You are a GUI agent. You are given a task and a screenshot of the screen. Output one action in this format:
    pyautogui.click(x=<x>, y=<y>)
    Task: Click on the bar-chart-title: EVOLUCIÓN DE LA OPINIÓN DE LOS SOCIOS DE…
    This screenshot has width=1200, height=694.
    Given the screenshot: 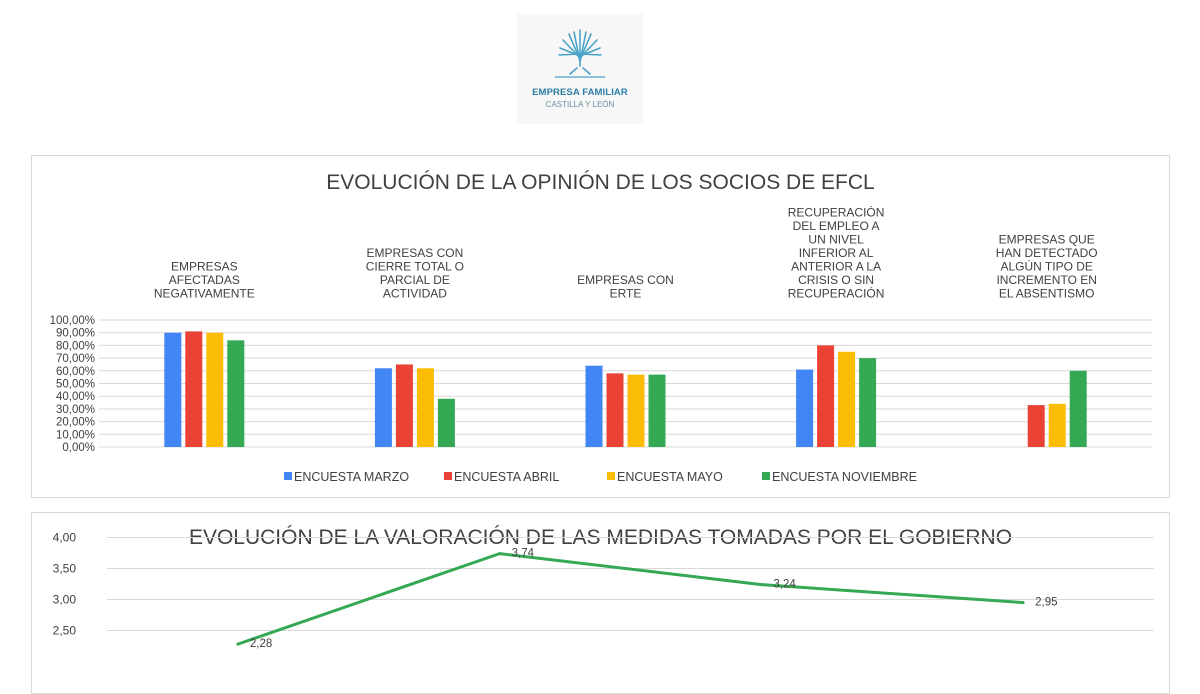 What is the action you would take?
    pyautogui.click(x=600, y=182)
    